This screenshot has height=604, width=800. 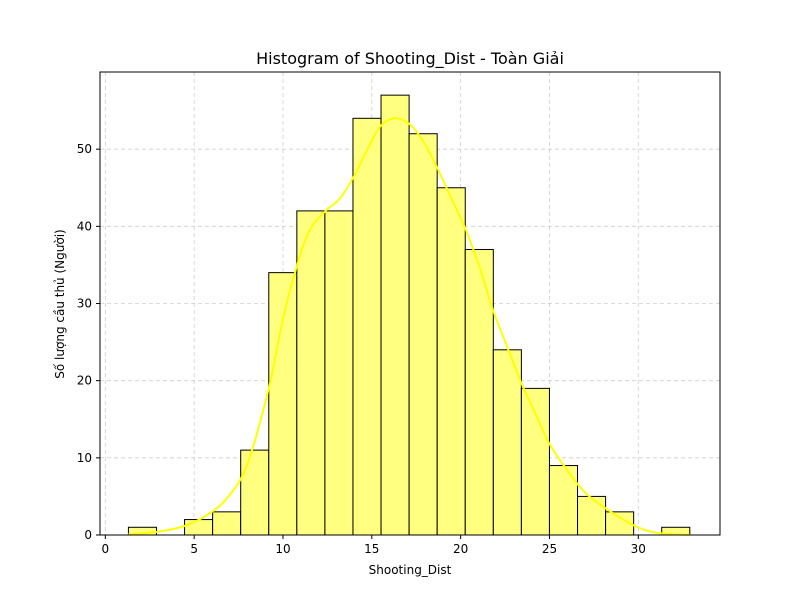 What do you see at coordinates (88, 342) in the screenshot?
I see `y-axis-ticks: 0 10 20 30 40 50` at bounding box center [88, 342].